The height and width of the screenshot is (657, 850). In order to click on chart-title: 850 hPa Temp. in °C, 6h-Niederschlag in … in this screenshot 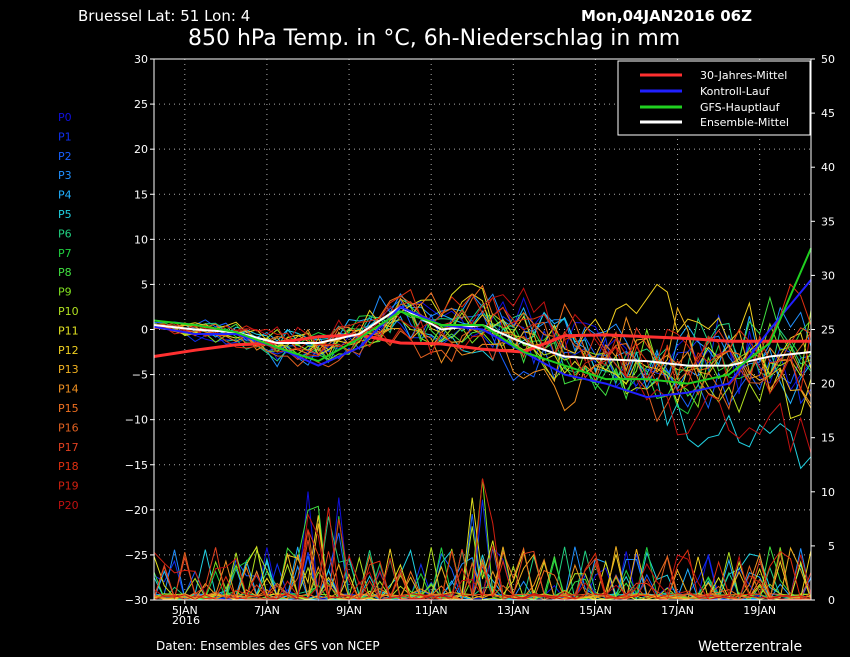, I will do `click(434, 38)`.